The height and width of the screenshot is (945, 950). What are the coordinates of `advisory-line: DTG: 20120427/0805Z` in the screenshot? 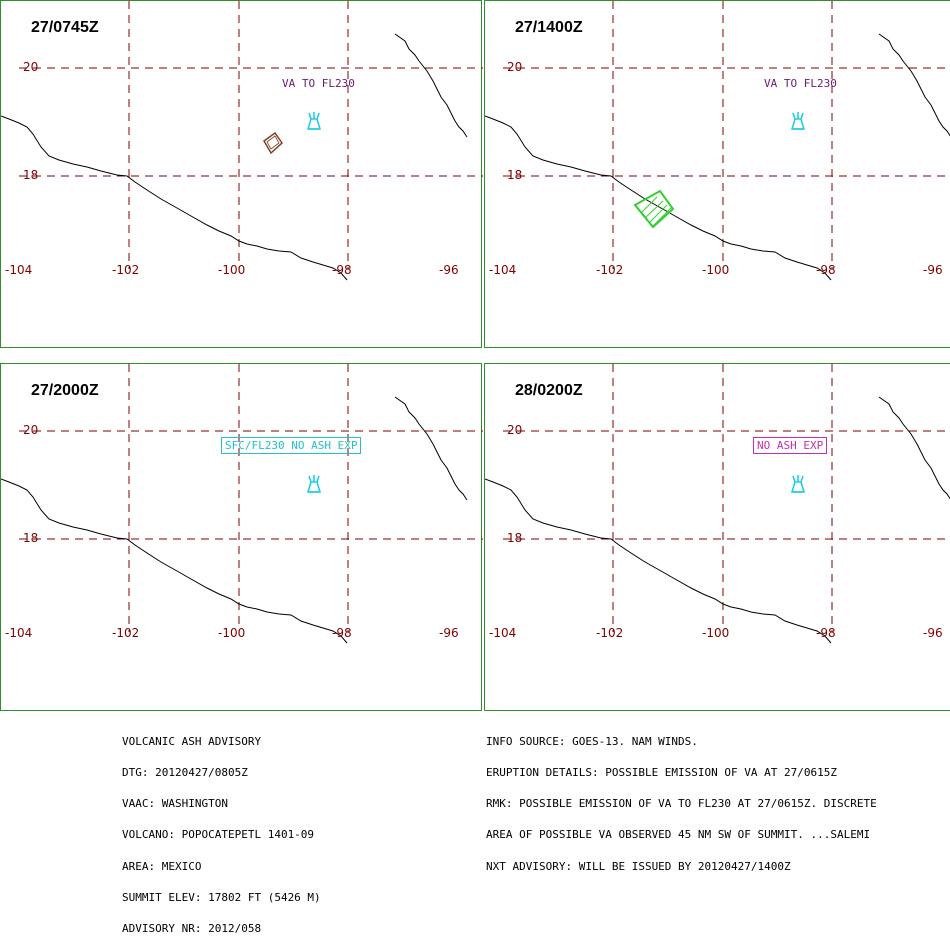 It's located at (185, 773).